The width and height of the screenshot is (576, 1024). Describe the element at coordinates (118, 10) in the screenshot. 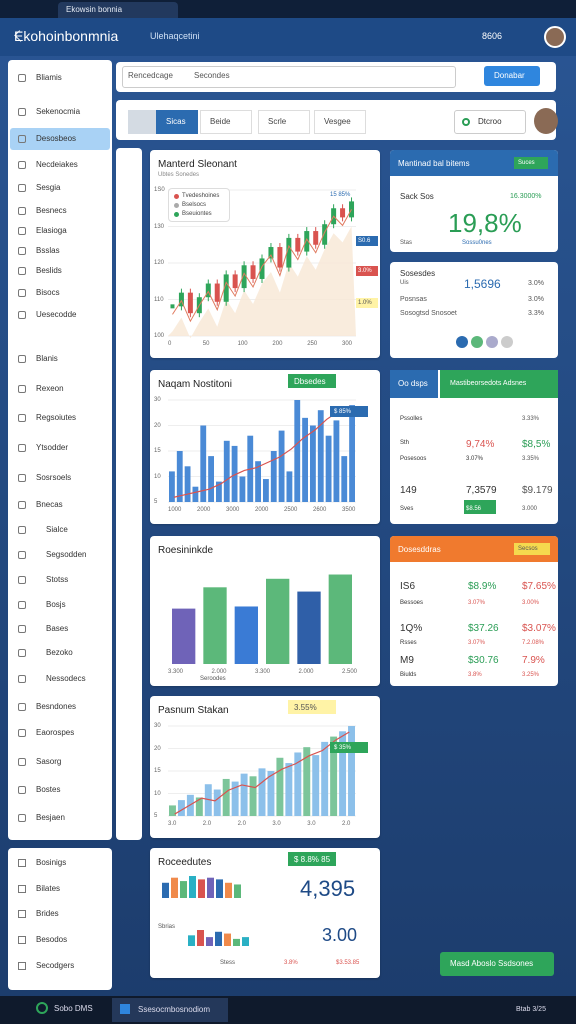

I see `browser-tab` at that location.